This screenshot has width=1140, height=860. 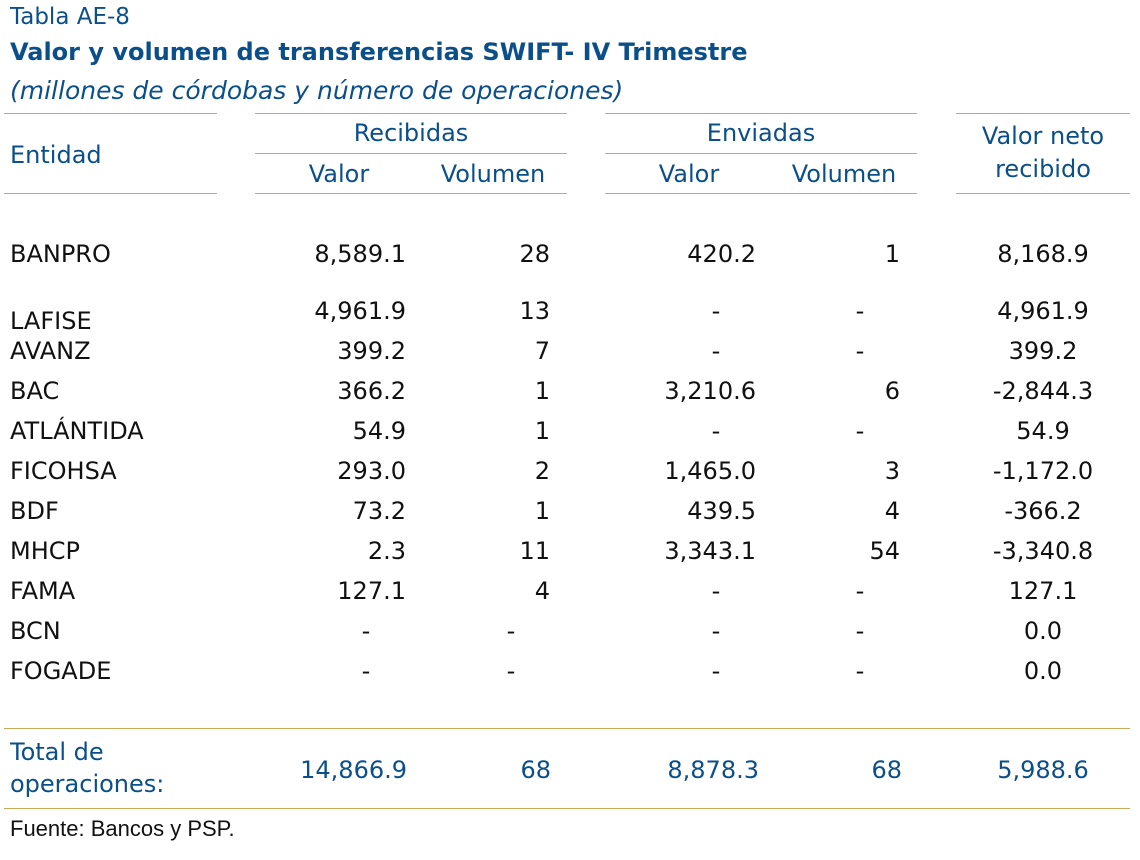 I want to click on cell-entity: AVANZ, so click(x=50, y=351).